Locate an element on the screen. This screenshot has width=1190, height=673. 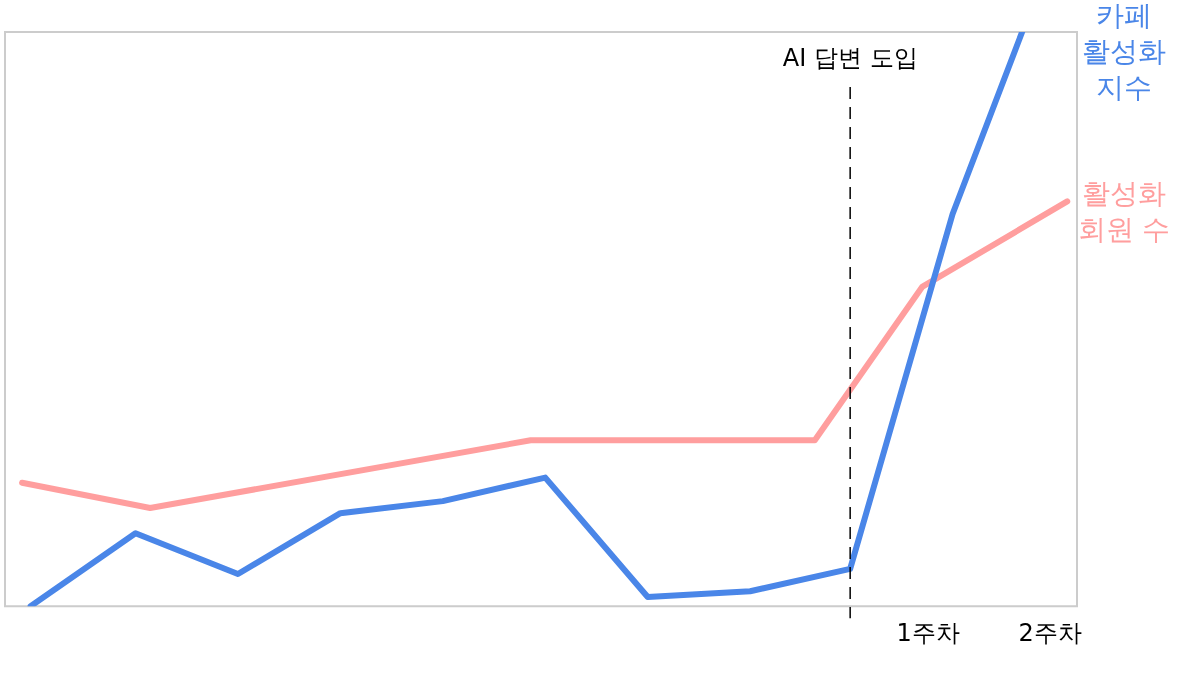
x-tick-label: 2주차 is located at coordinates (1050, 632).